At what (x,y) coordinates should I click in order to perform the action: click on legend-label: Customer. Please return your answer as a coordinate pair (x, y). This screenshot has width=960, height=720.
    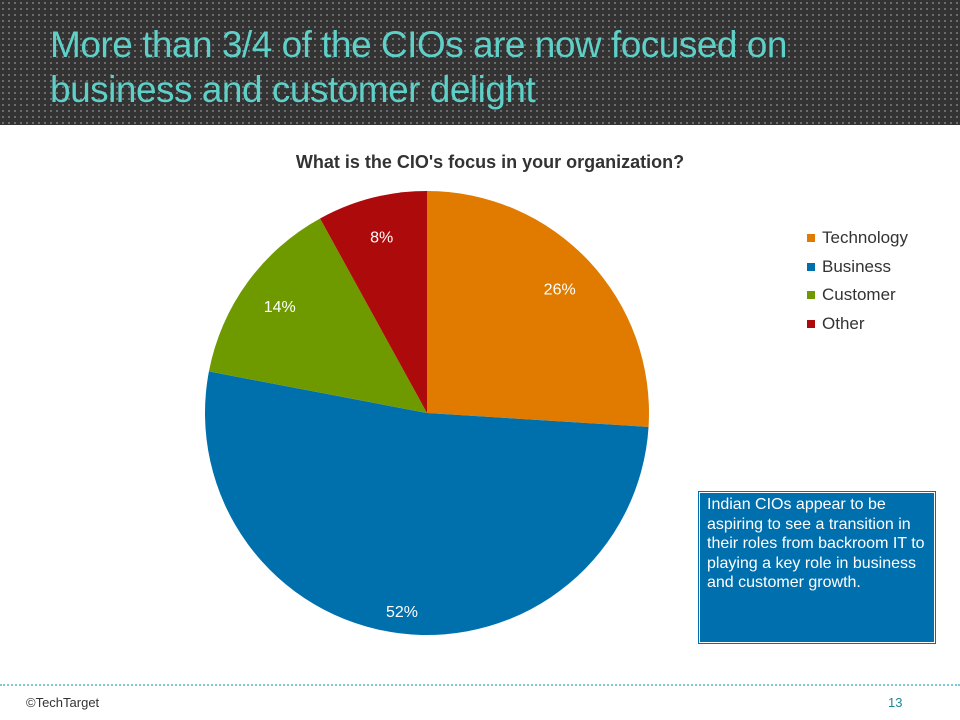
    Looking at the image, I should click on (859, 295).